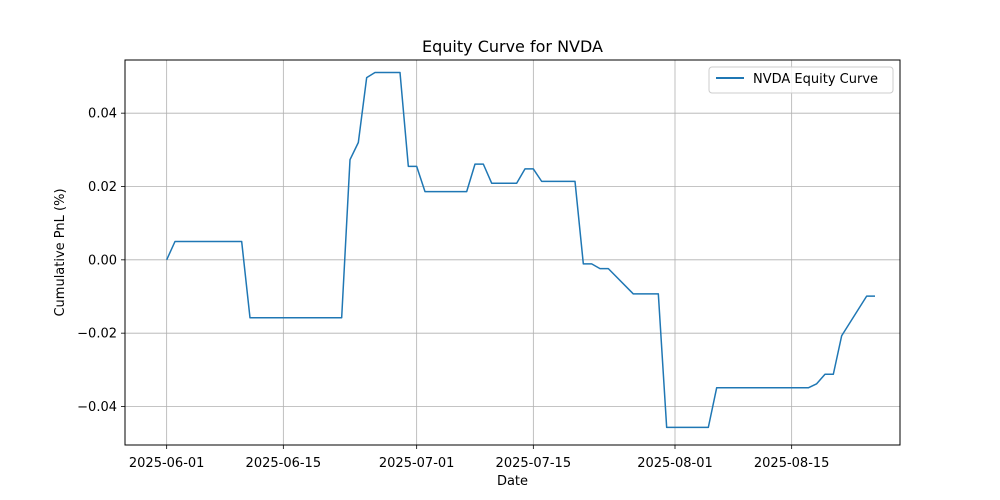 The width and height of the screenshot is (1000, 500). I want to click on y-tick-label: −0.04, so click(97, 407).